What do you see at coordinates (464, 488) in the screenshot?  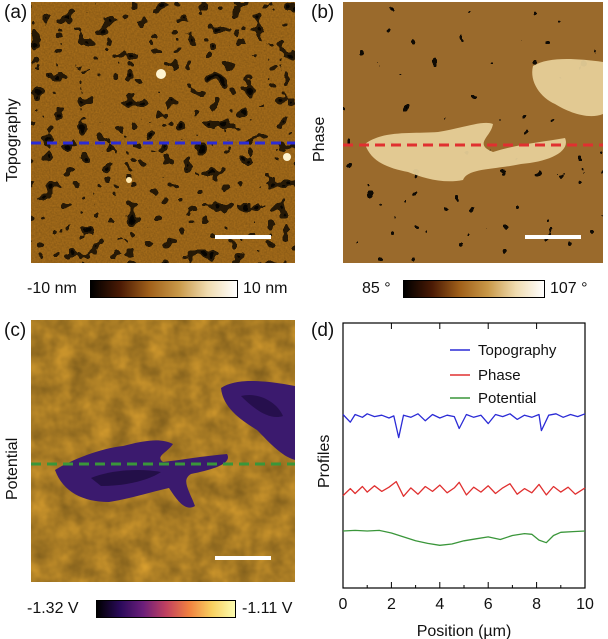 I see `series-line-phase` at bounding box center [464, 488].